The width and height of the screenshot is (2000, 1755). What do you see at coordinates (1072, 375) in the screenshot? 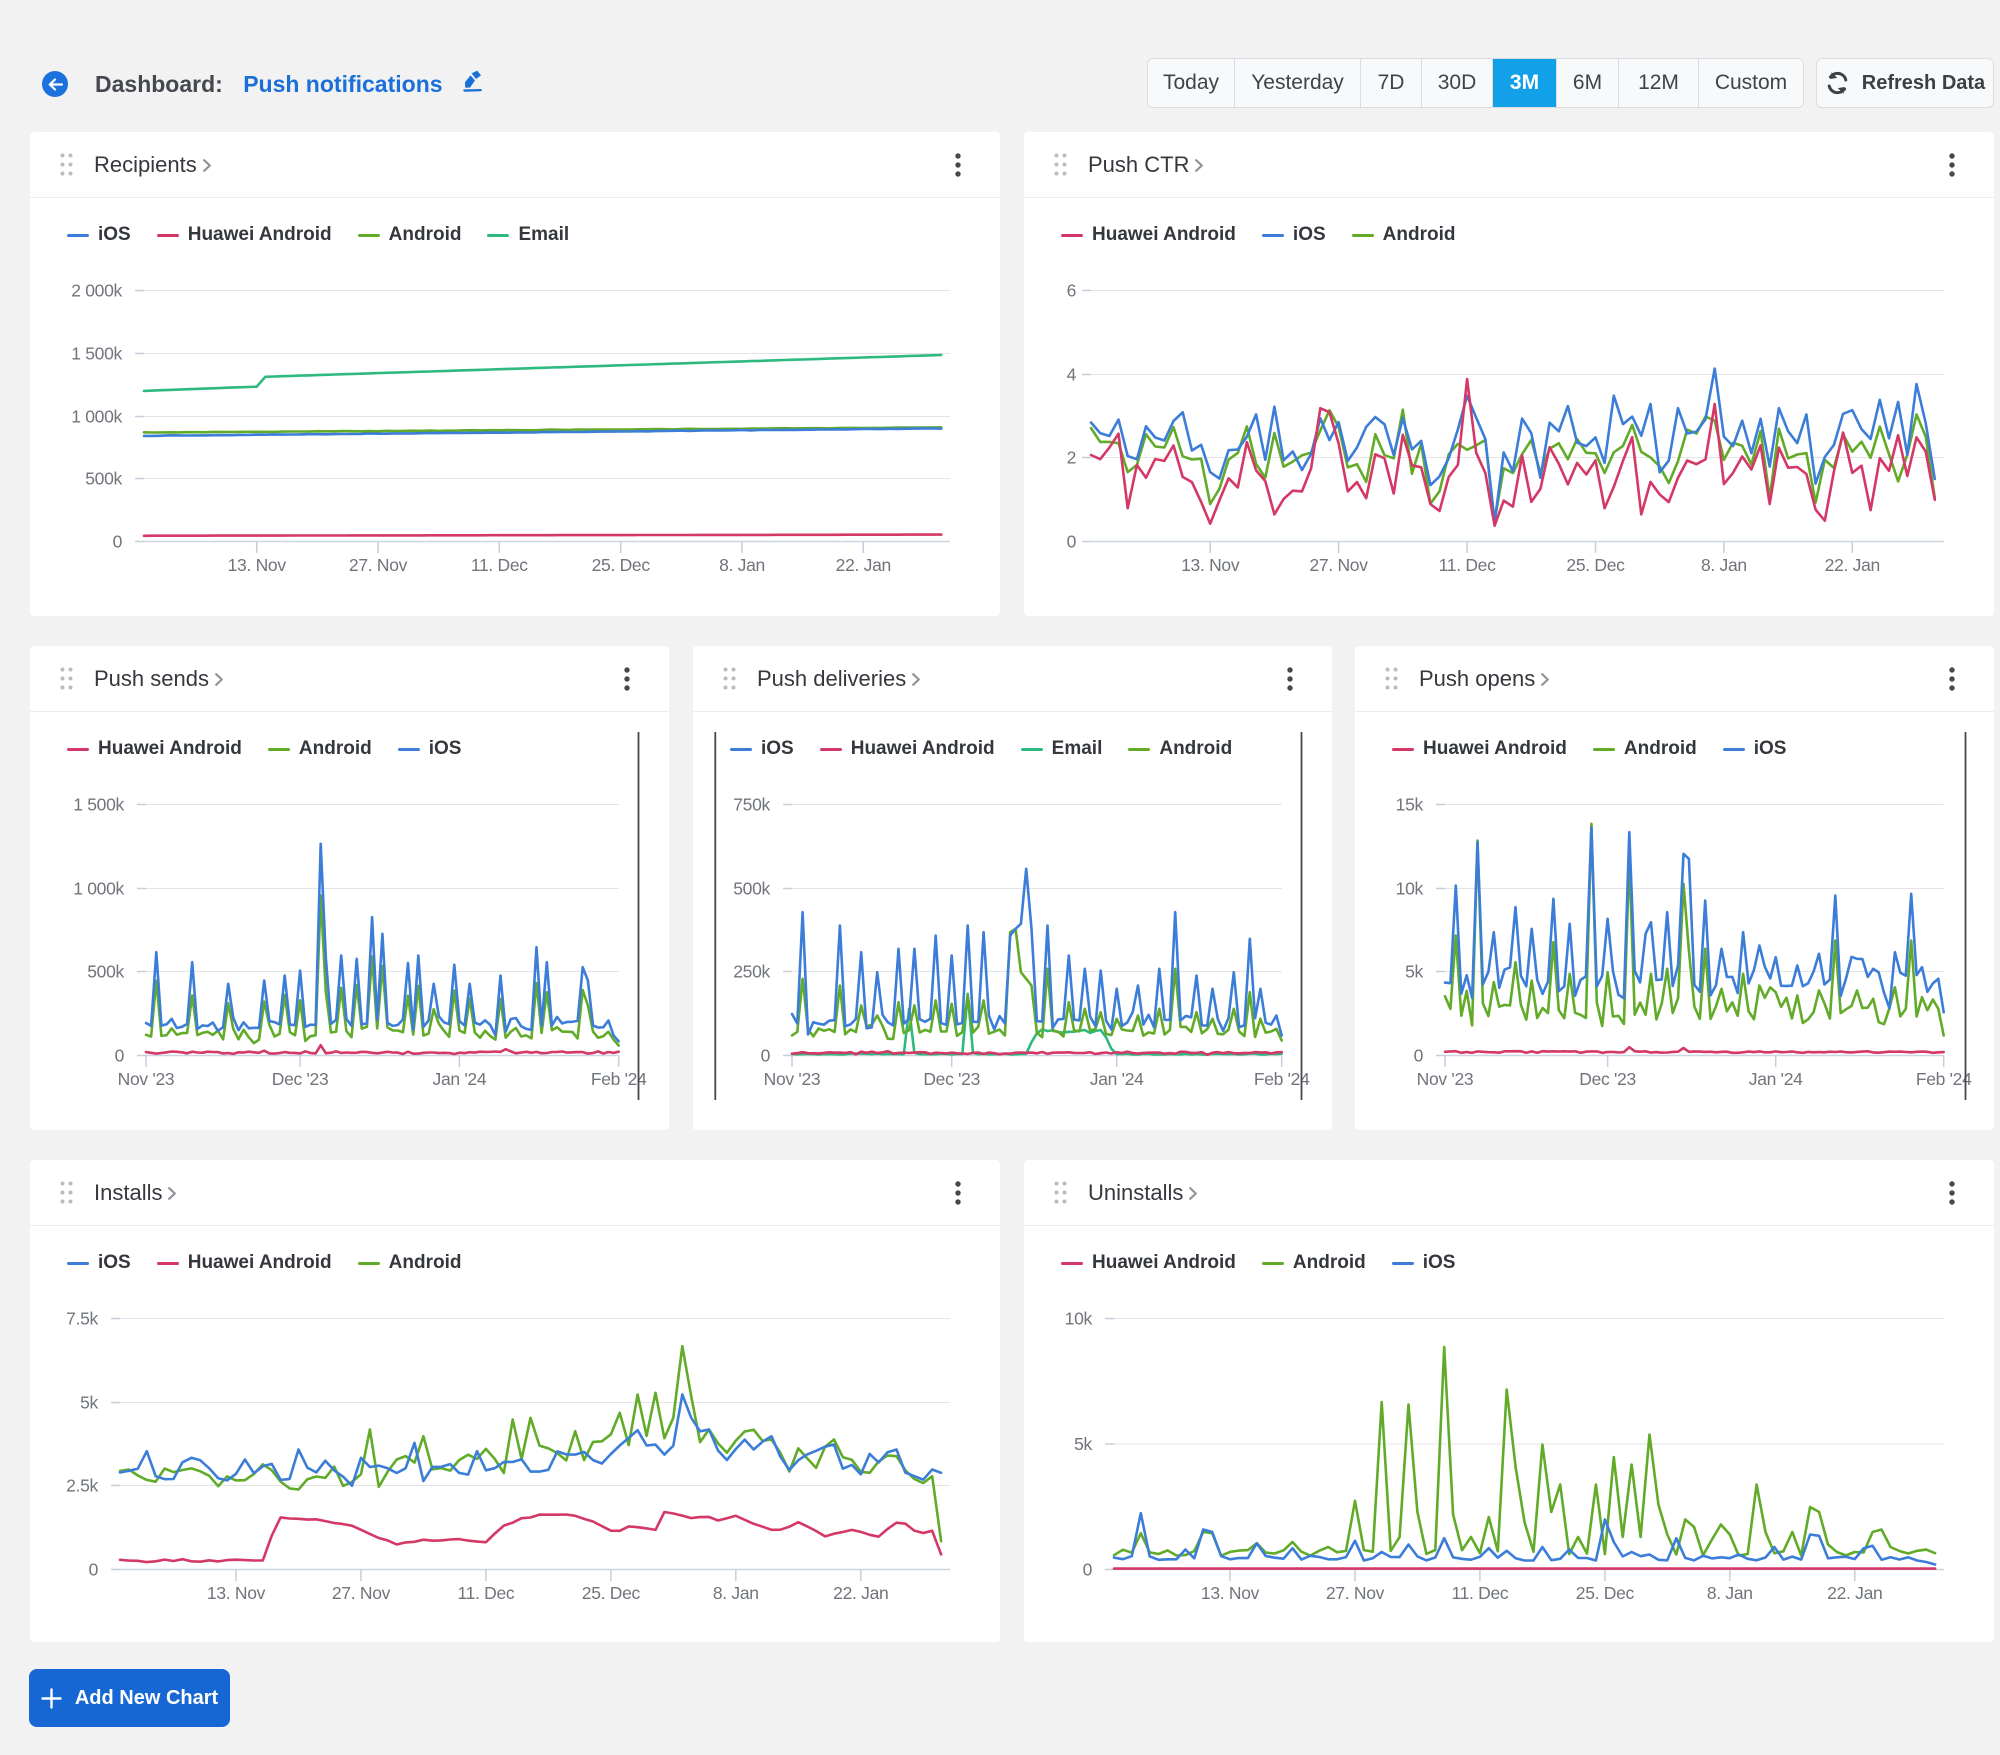
I see `svg-text: 4` at bounding box center [1072, 375].